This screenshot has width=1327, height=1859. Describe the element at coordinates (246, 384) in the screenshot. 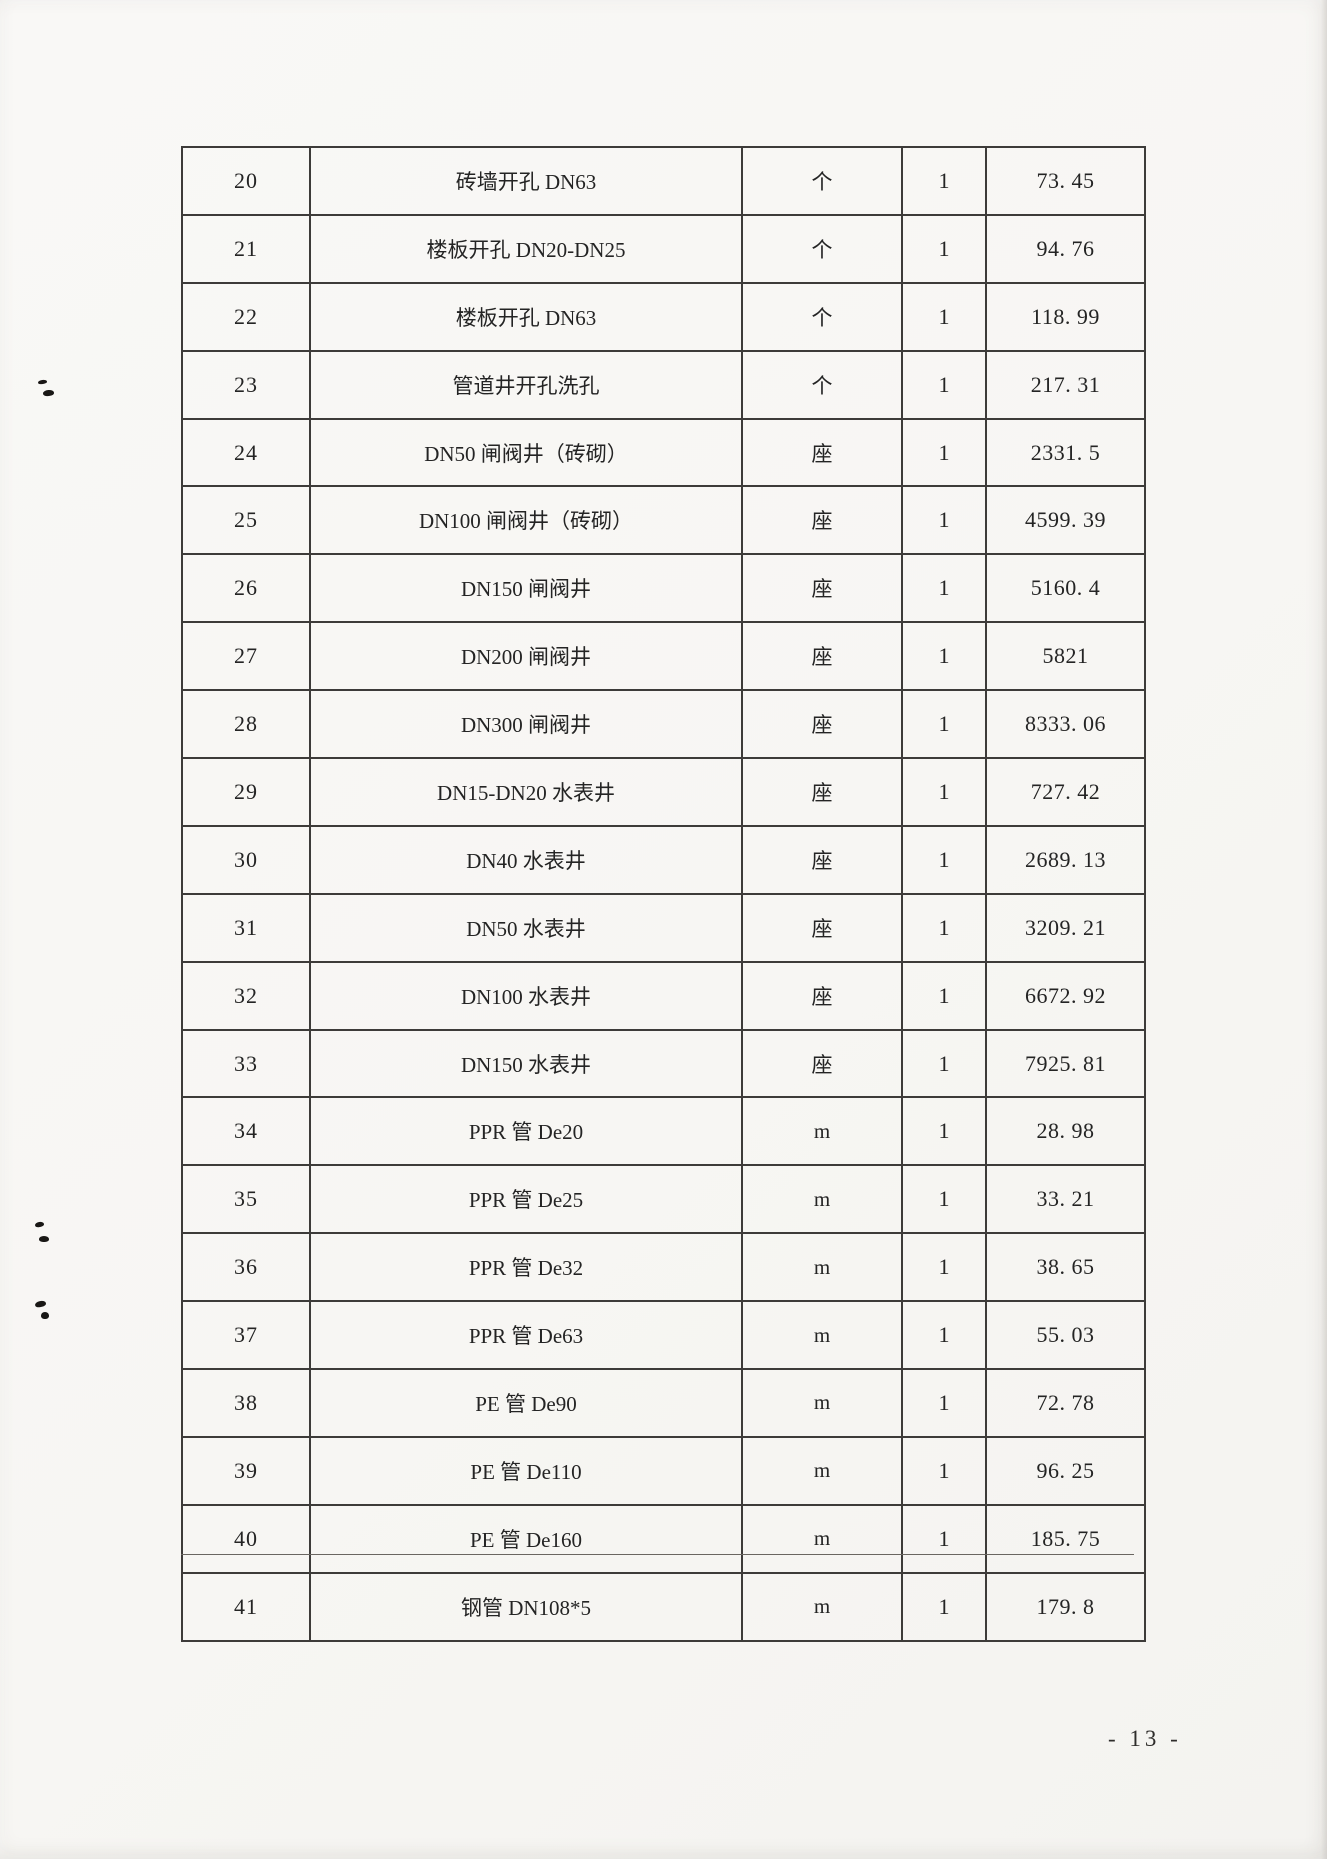

I see `cell-no: 23` at that location.